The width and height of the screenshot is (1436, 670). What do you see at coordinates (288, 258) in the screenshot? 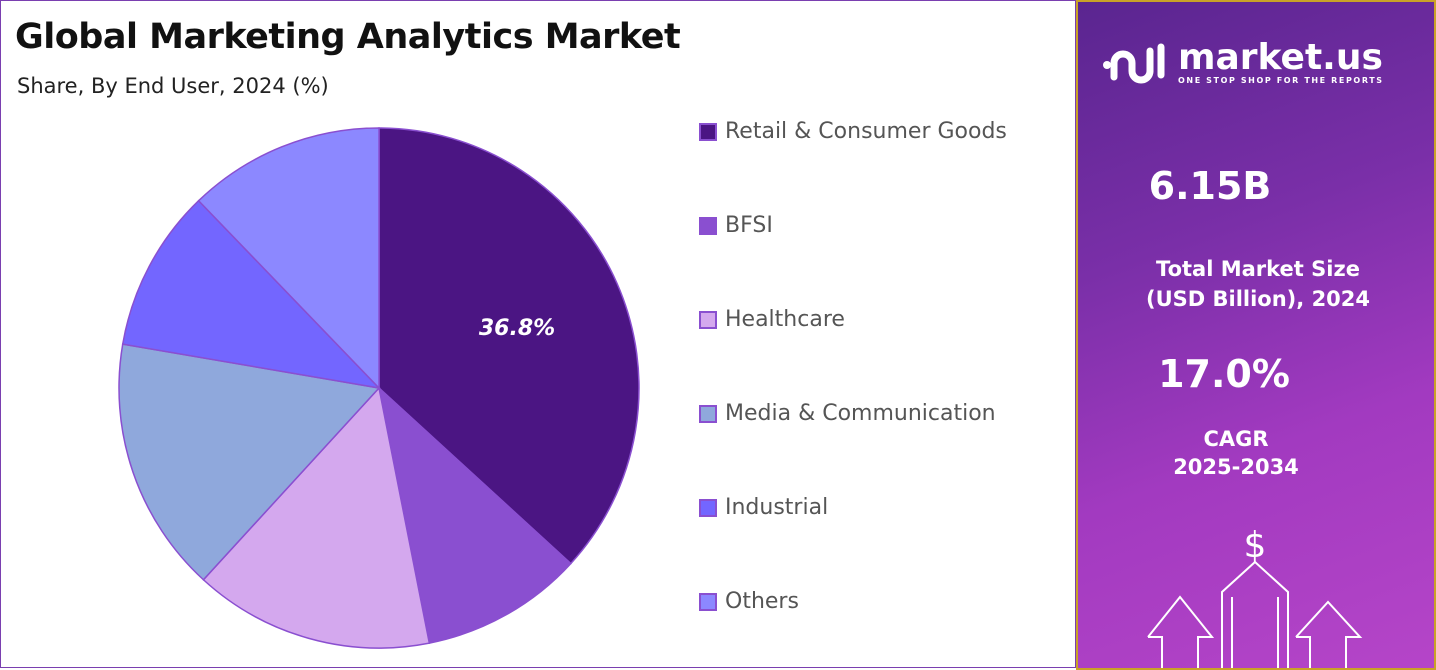
I see `pie-slice-others` at bounding box center [288, 258].